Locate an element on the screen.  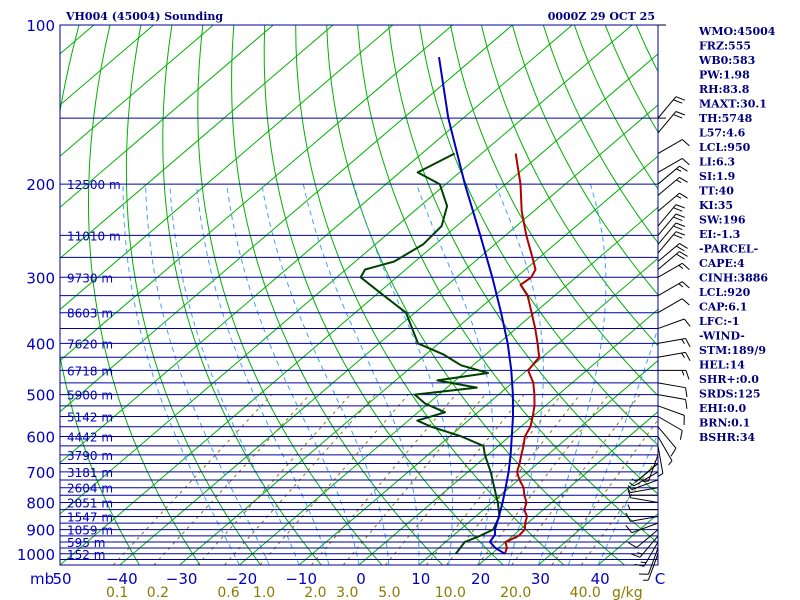
pressure-tick-label: 400 is located at coordinates (40, 344).